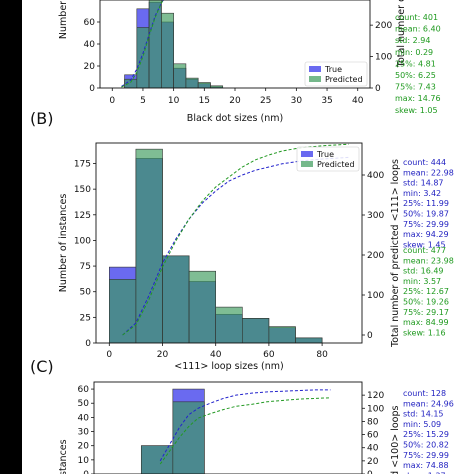  What do you see at coordinates (424, 162) in the screenshot?
I see `stats-true-line: count: 444` at bounding box center [424, 162].